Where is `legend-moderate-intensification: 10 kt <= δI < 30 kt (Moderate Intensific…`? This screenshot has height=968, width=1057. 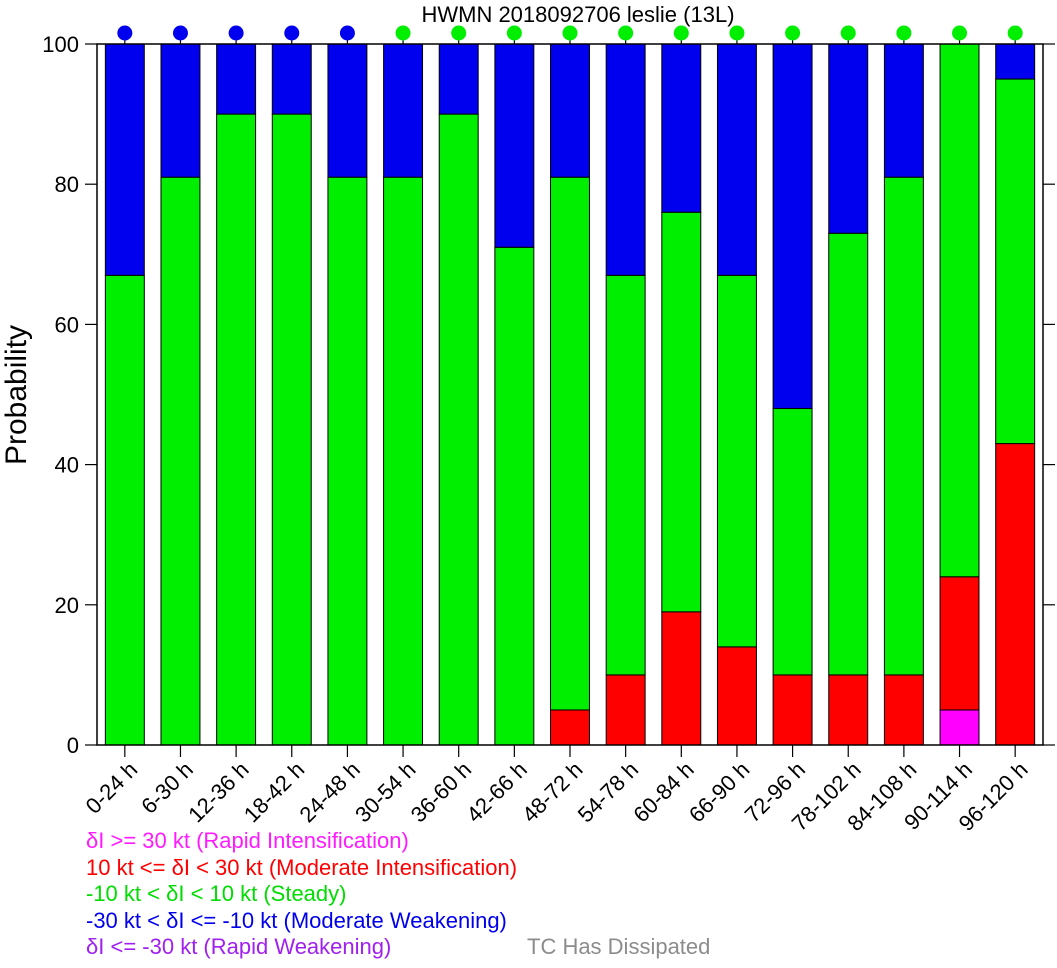
legend-moderate-intensification: 10 kt <= δI < 30 kt (Moderate Intensific… is located at coordinates (302, 867).